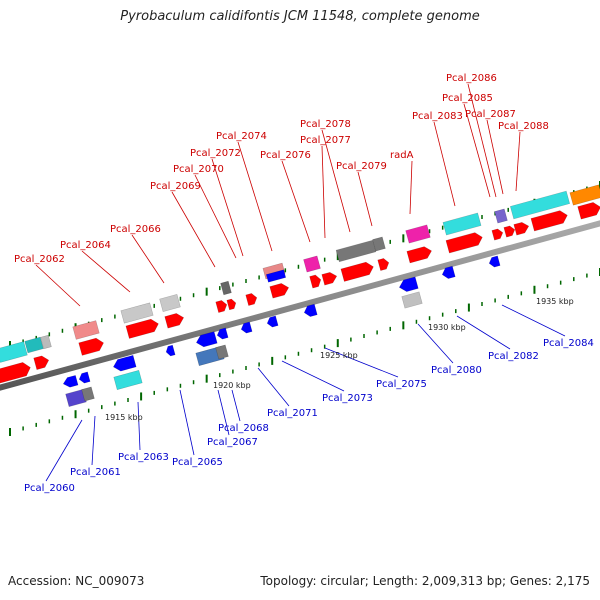 The image size is (600, 600). I want to click on gene-label-upper: Pcal_2062, so click(39, 259).